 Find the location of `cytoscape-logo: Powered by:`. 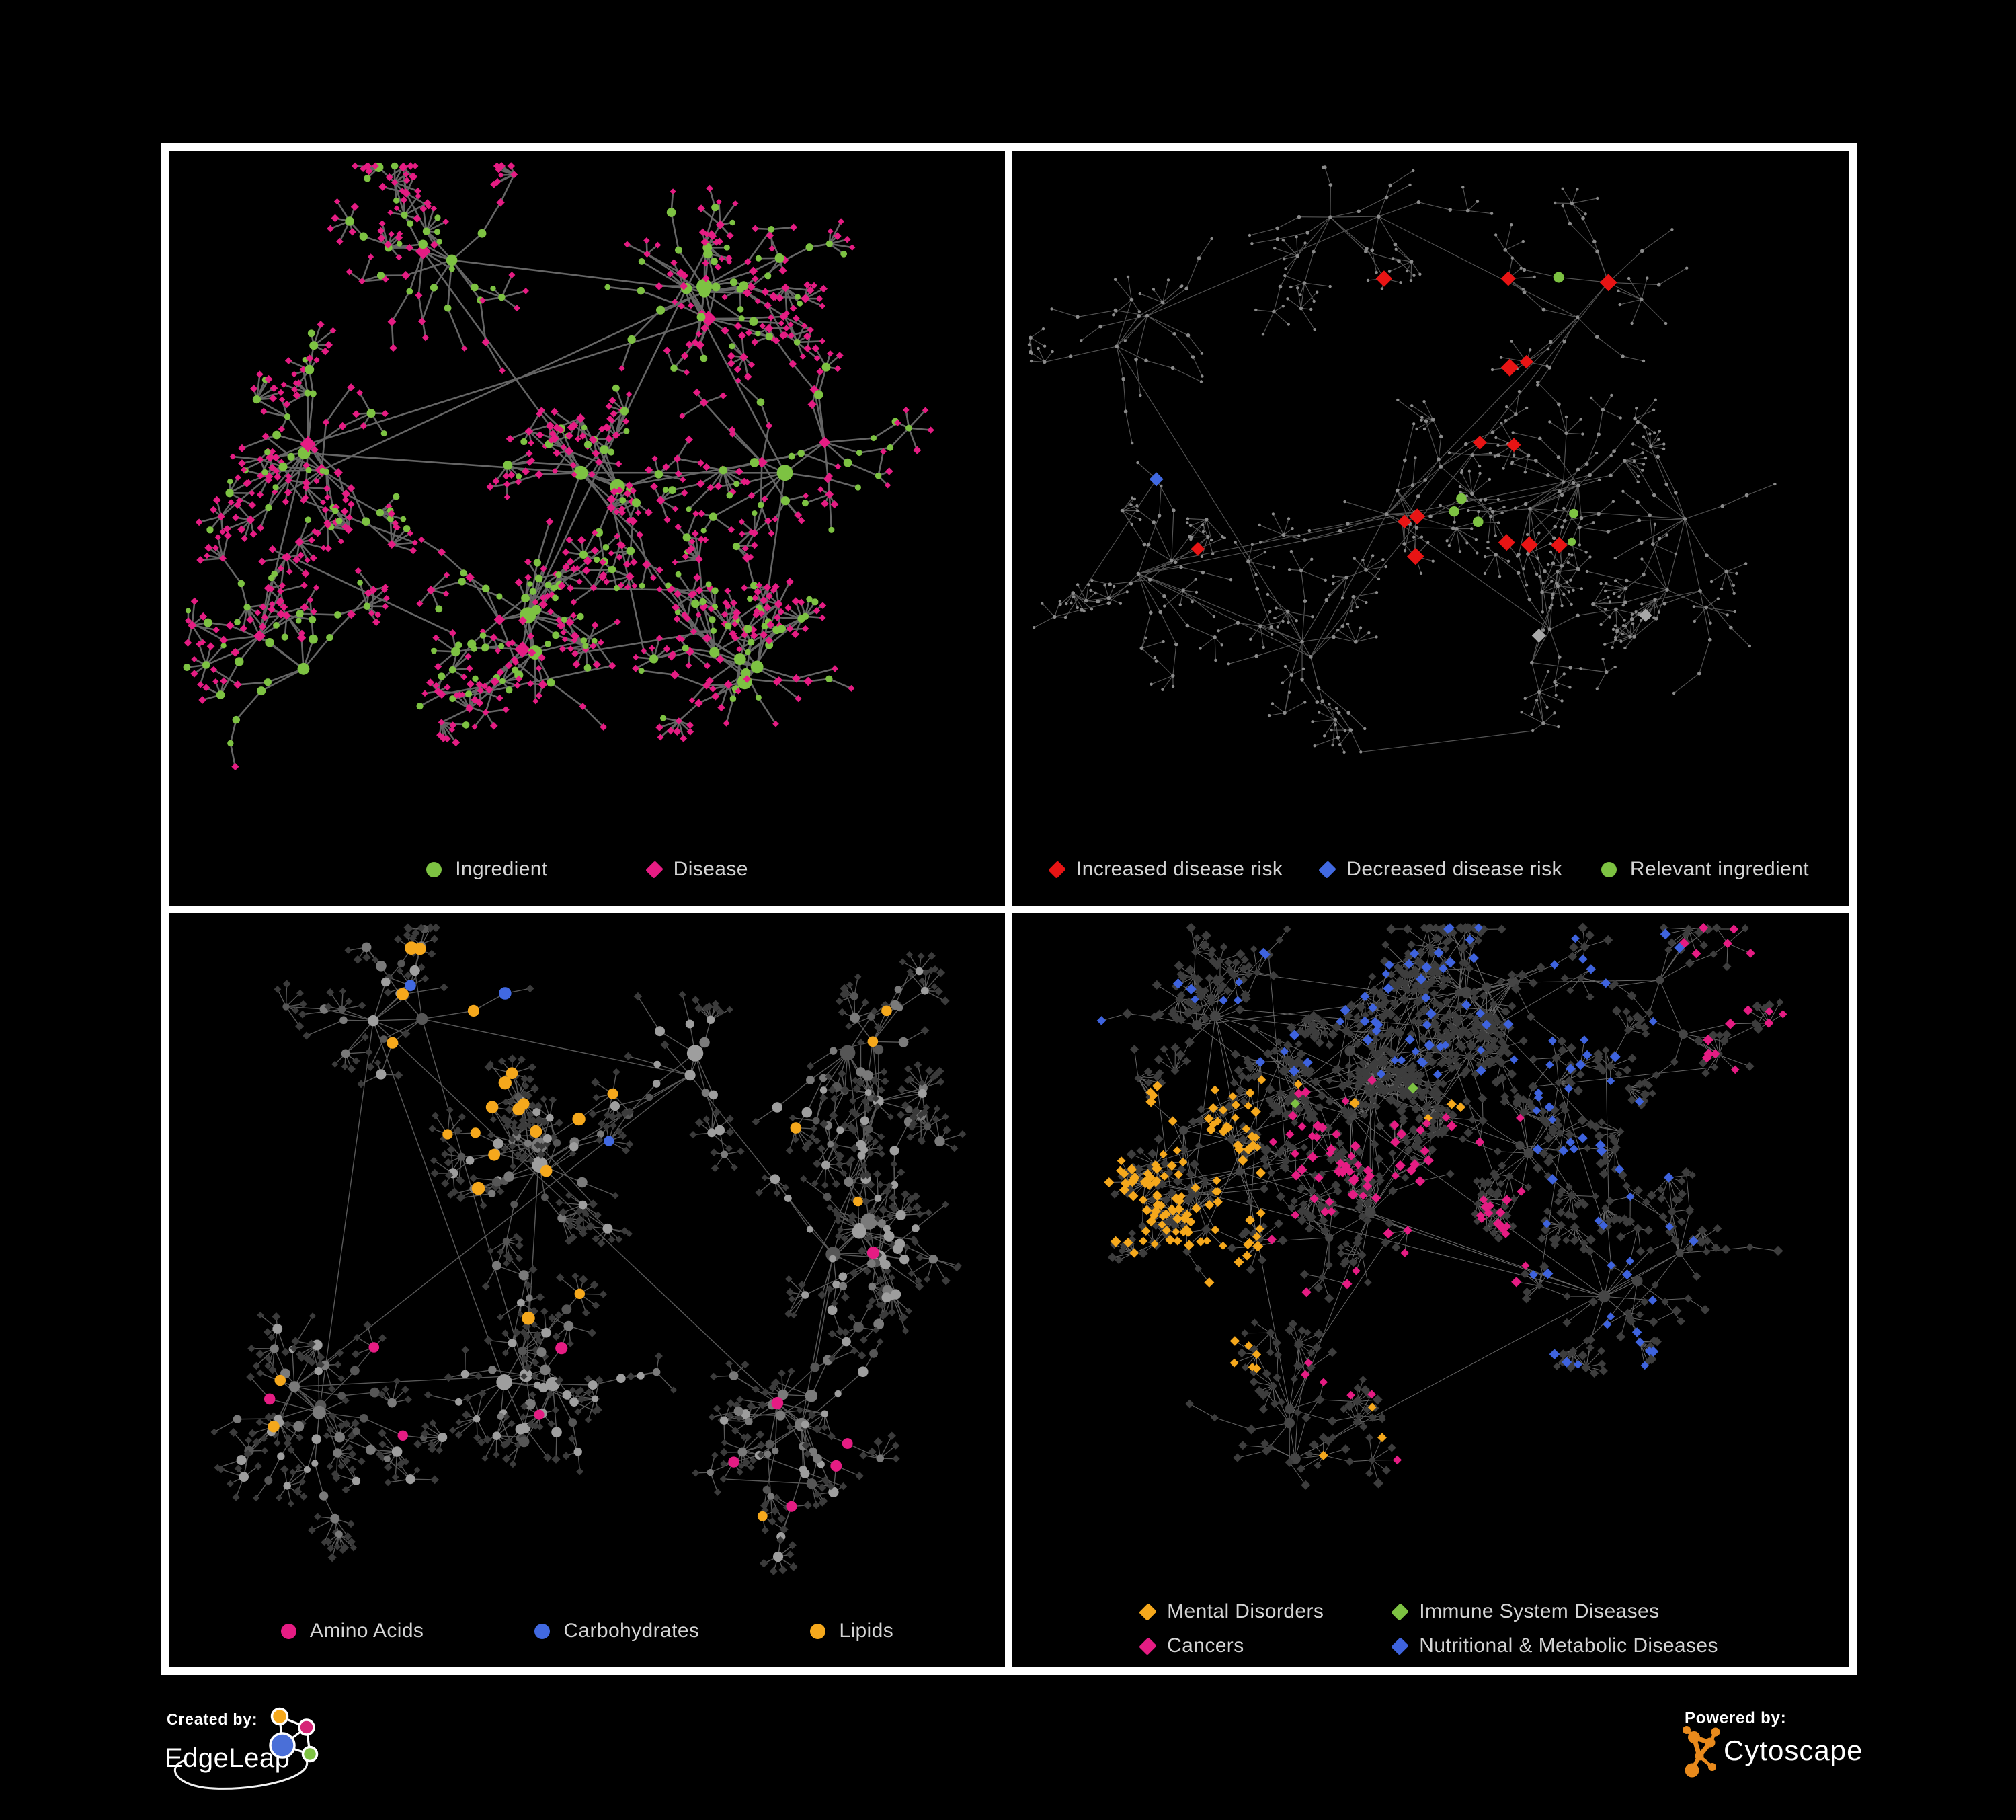

cytoscape-logo: Powered by: is located at coordinates (1773, 1743).